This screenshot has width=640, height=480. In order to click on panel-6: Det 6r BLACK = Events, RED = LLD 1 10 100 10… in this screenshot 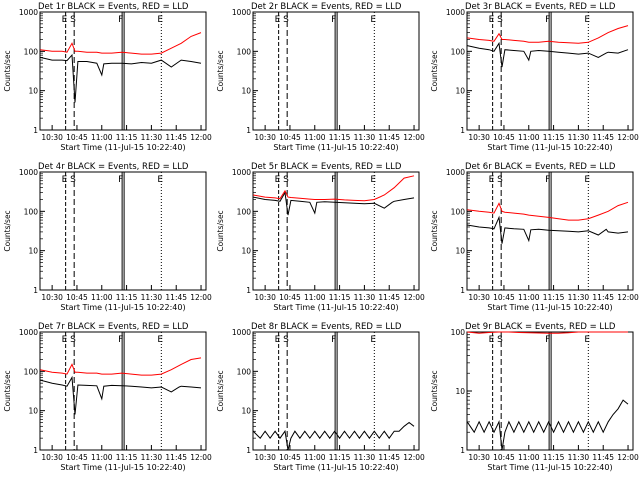, I will do `click(534, 237)`.